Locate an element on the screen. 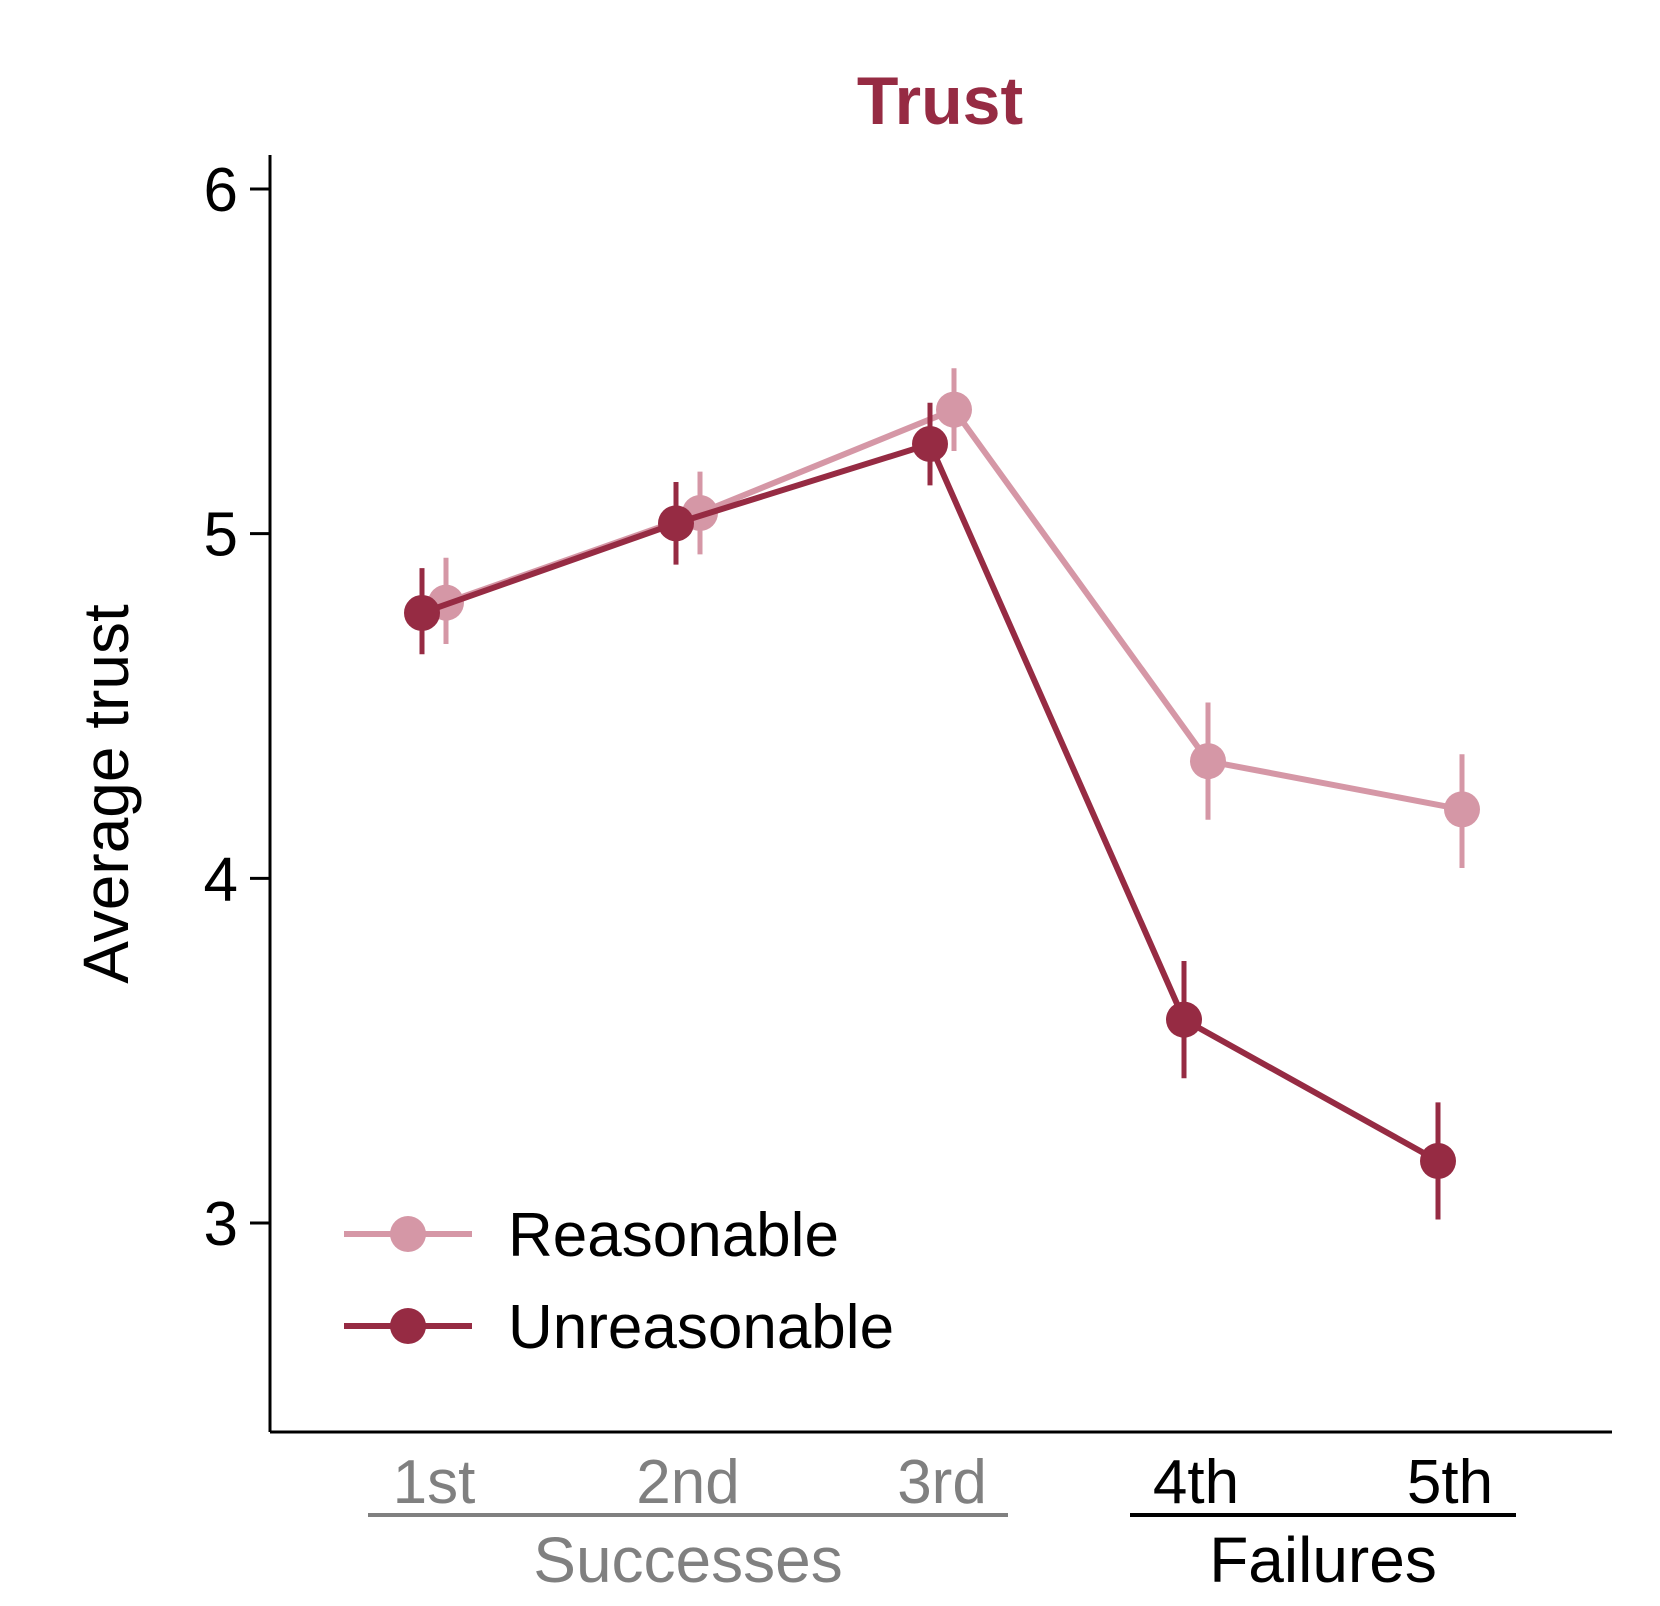 This screenshot has height=1606, width=1660. chart-title: Trust is located at coordinates (940, 101).